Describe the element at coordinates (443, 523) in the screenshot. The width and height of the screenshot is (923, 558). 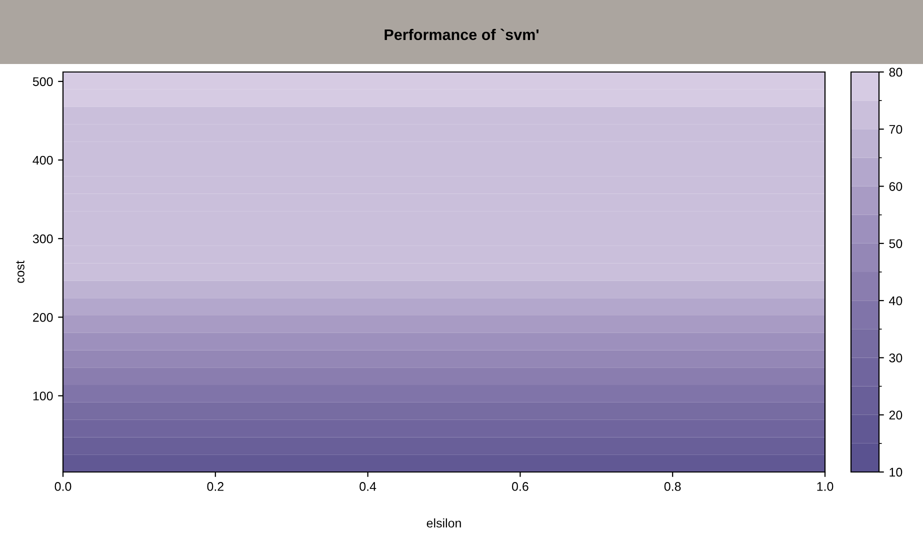
I see `x-axis-title: elsilon` at that location.